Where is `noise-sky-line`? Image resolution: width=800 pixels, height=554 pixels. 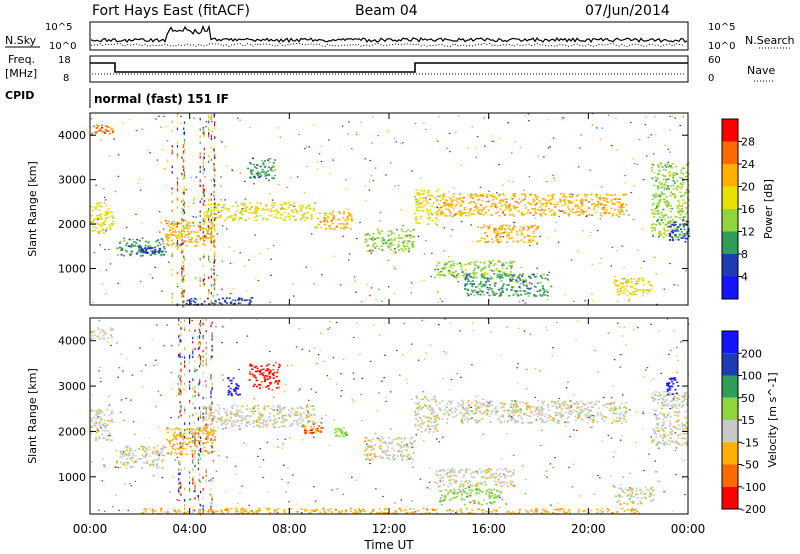
noise-sky-line is located at coordinates (389, 34).